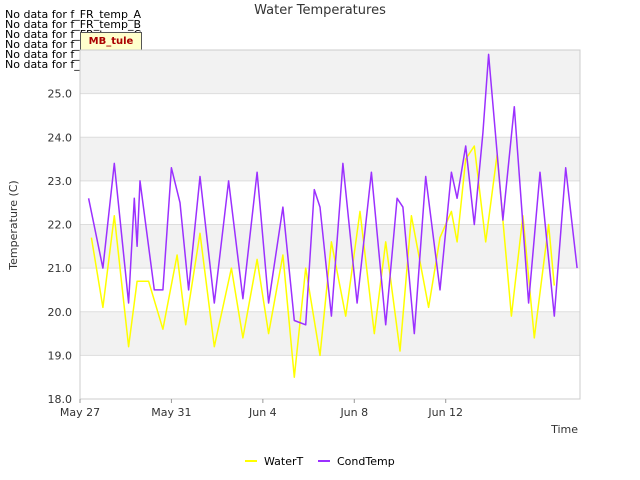 The image size is (640, 480). Describe the element at coordinates (262, 412) in the screenshot. I see `x-tick-label: Jun 4` at that location.